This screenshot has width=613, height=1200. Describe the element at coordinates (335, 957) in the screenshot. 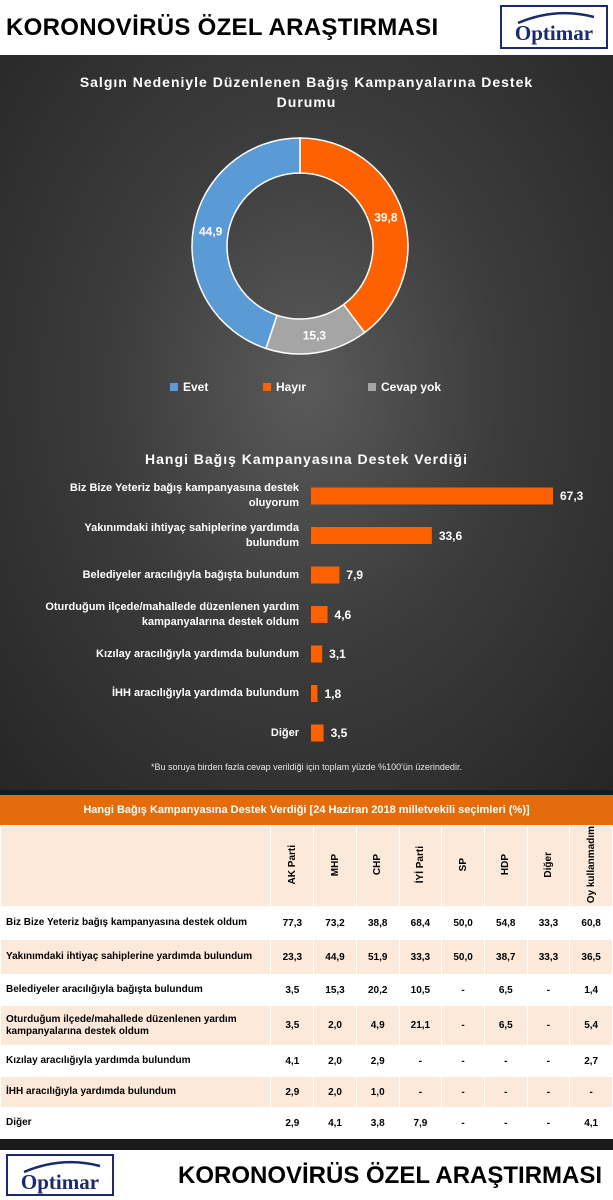

I see `table-cell: 44,9` at that location.